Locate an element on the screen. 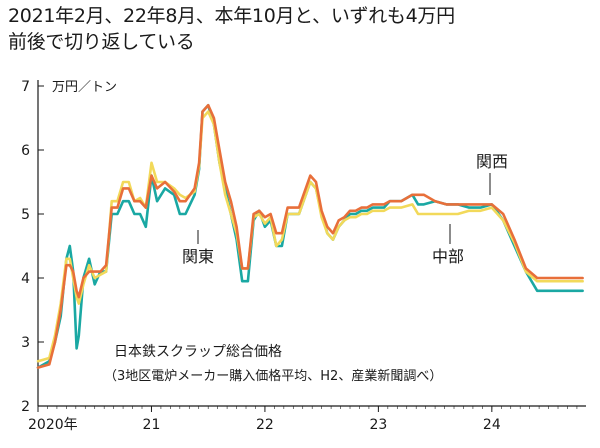 The image size is (600, 448). chart-title-line1: 2021年2月、22年8月、本年10月と、いずれも4万円 is located at coordinates (231, 16).